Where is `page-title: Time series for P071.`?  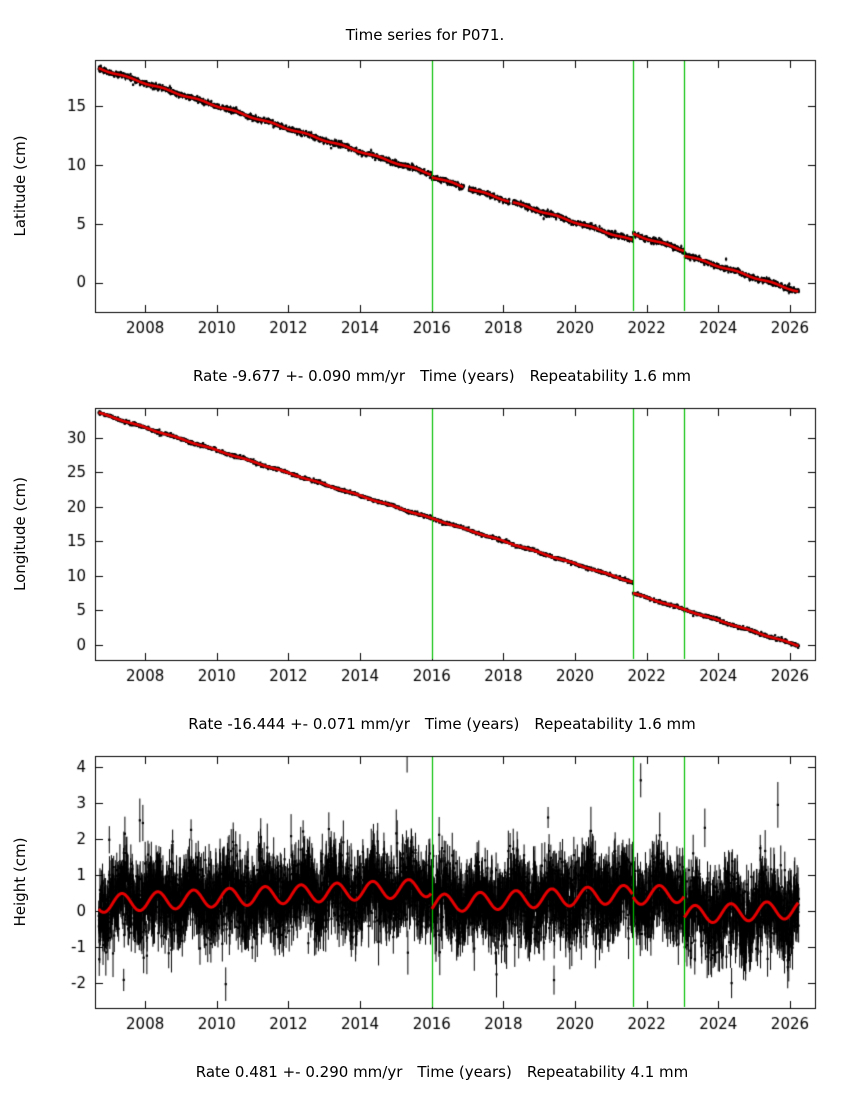
page-title: Time series for P071. is located at coordinates (425, 35).